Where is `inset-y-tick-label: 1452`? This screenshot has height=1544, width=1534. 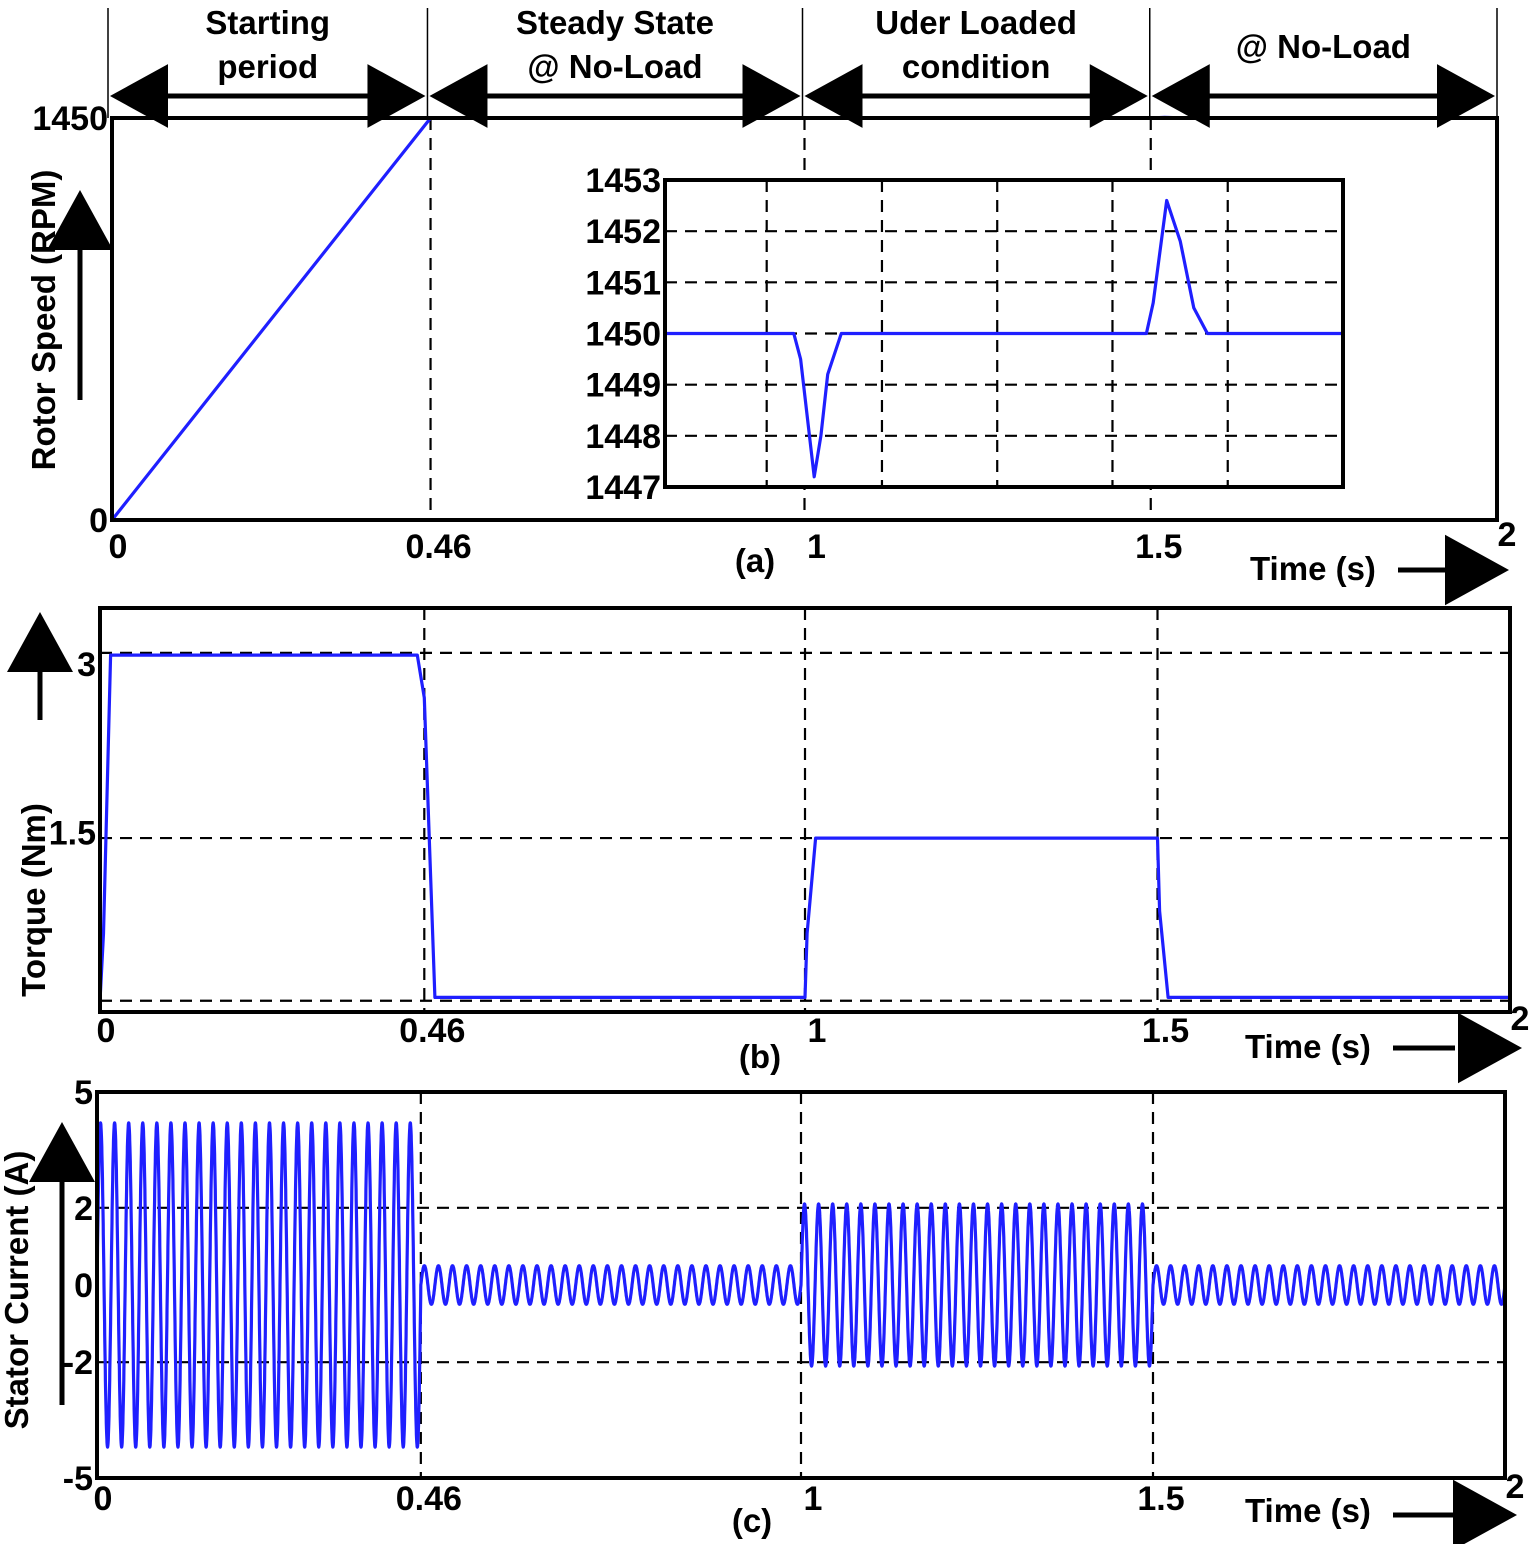 inset-y-tick-label: 1452 is located at coordinates (623, 232).